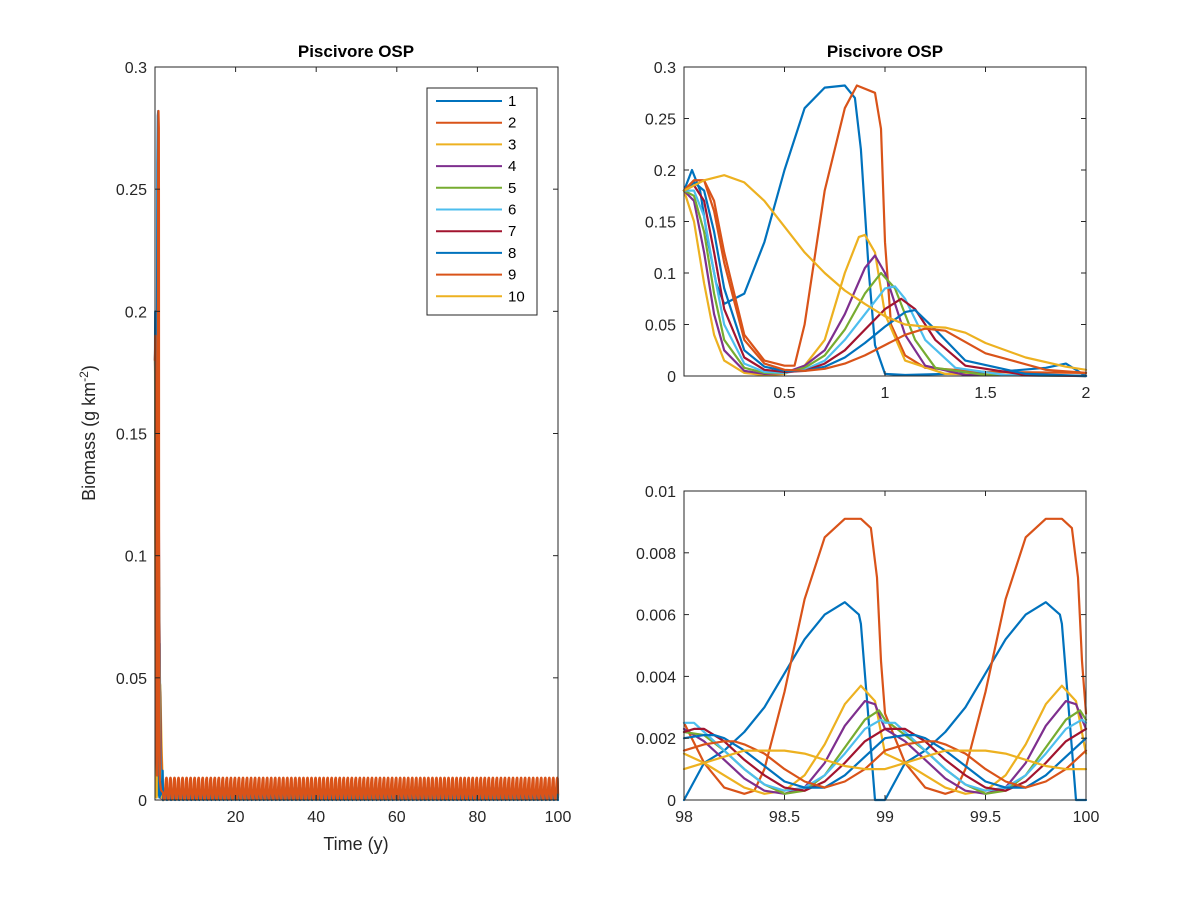 This screenshot has height=900, width=1200. I want to click on chart-bottom-right-xtick-label: 100, so click(1086, 817).